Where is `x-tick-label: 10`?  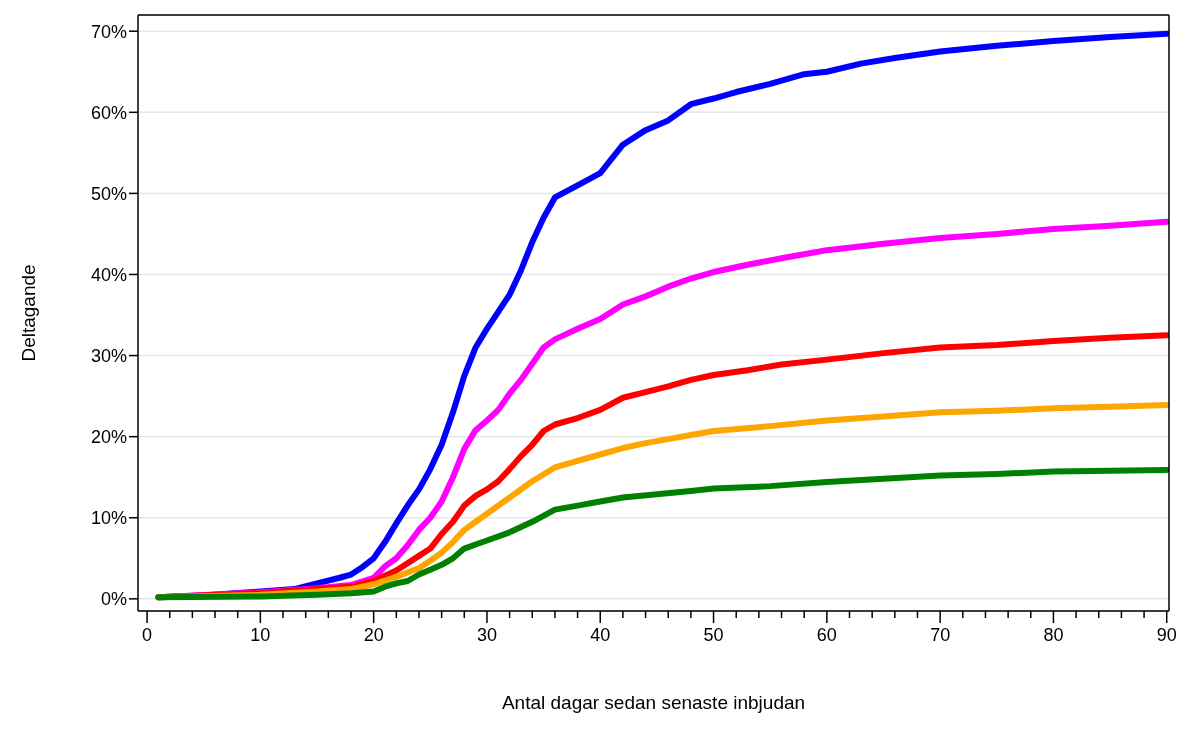 x-tick-label: 10 is located at coordinates (260, 635).